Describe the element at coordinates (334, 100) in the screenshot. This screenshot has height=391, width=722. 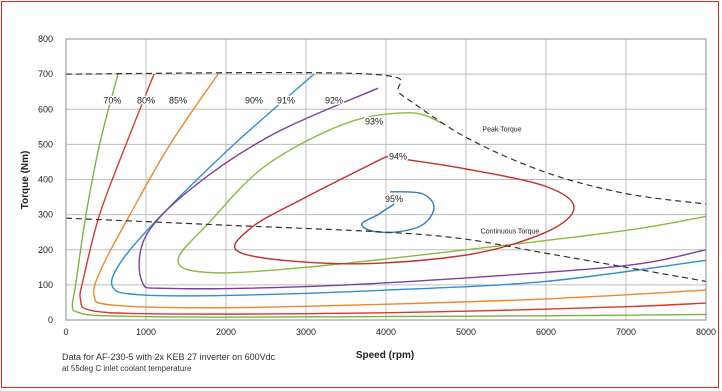
I see `annotation-label: 92%` at that location.